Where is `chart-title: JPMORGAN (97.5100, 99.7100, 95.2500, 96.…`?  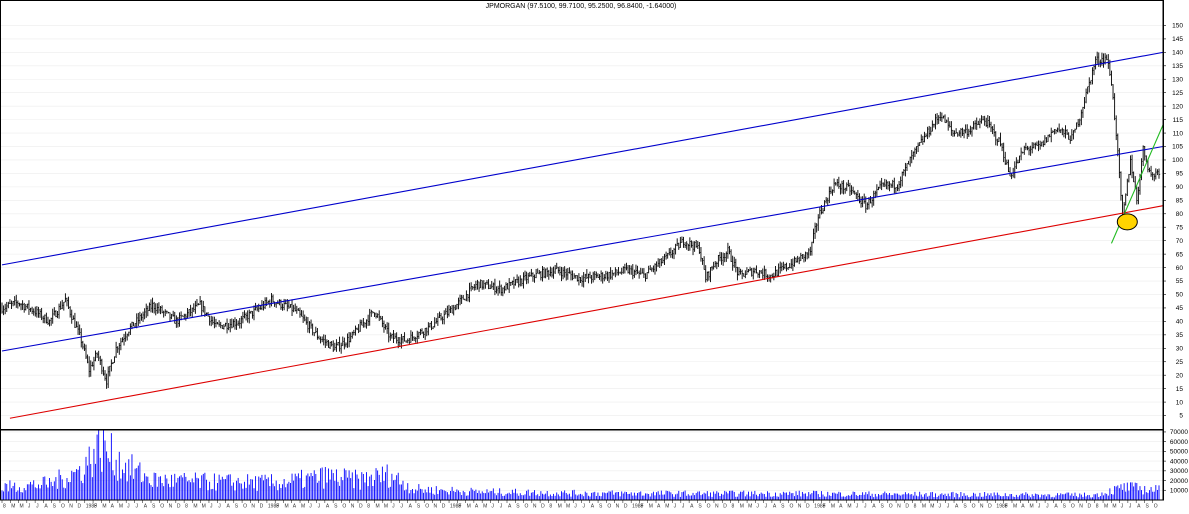
chart-title: JPMORGAN (97.5100, 99.7100, 95.2500, 96.… is located at coordinates (581, 6).